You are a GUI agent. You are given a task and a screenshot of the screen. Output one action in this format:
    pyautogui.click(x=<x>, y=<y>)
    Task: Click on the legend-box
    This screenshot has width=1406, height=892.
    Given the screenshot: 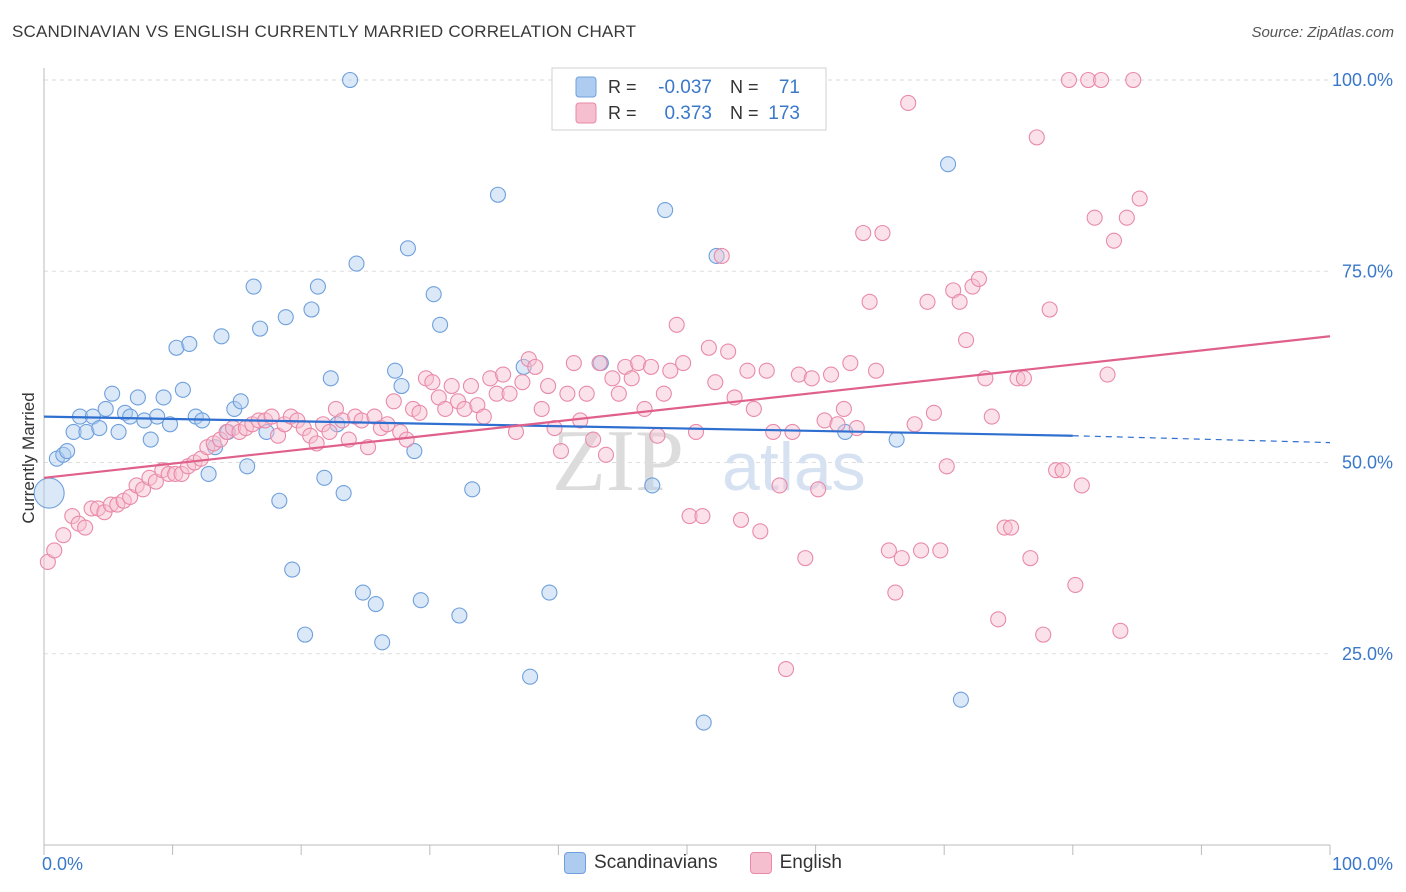 What is the action you would take?
    pyautogui.click(x=689, y=99)
    